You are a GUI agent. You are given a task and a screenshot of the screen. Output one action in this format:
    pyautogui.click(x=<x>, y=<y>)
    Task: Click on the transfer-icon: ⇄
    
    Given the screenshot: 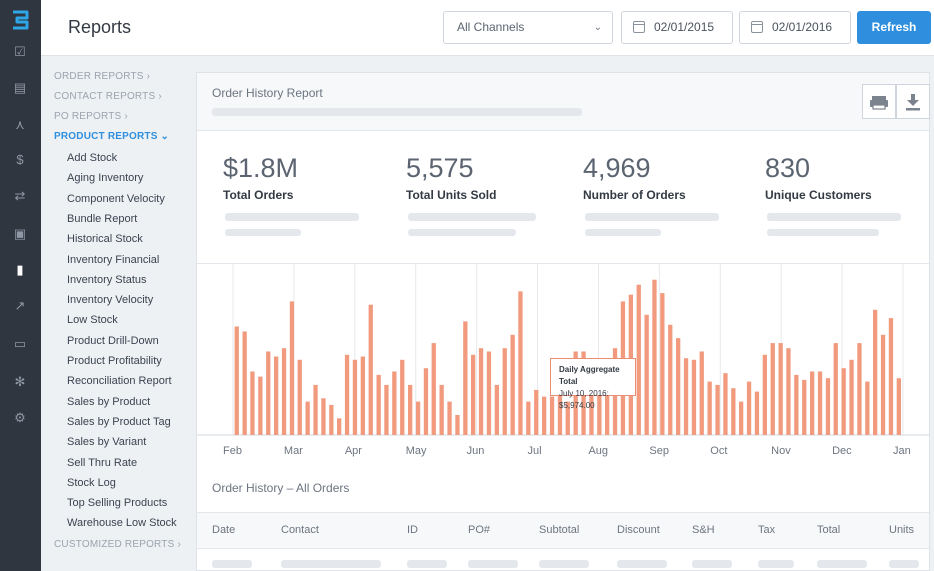 What is the action you would take?
    pyautogui.click(x=20, y=195)
    